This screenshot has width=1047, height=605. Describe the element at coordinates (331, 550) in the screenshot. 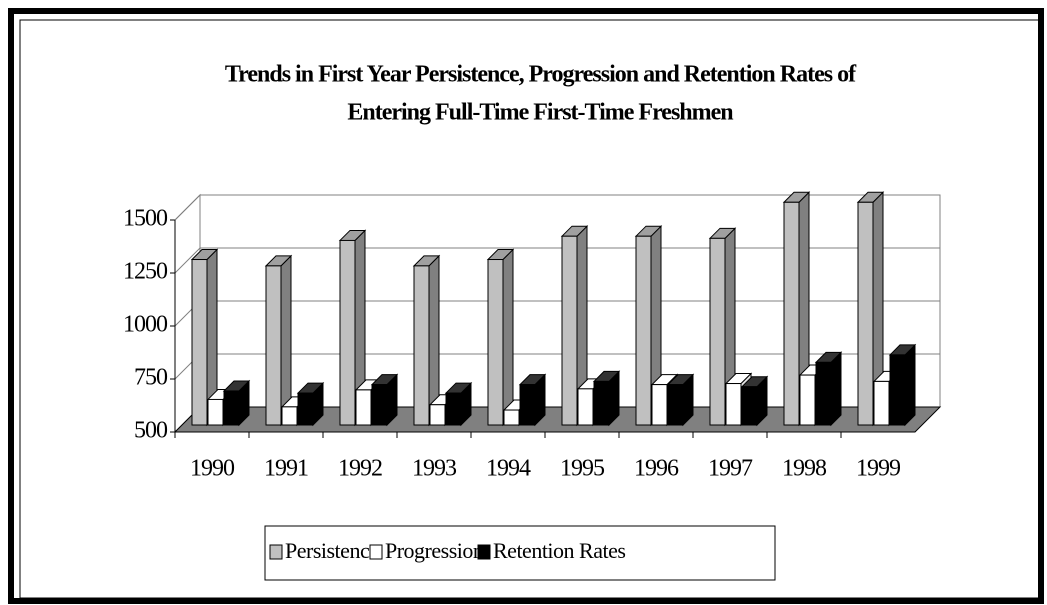

I see `legend-label: Persistence` at that location.